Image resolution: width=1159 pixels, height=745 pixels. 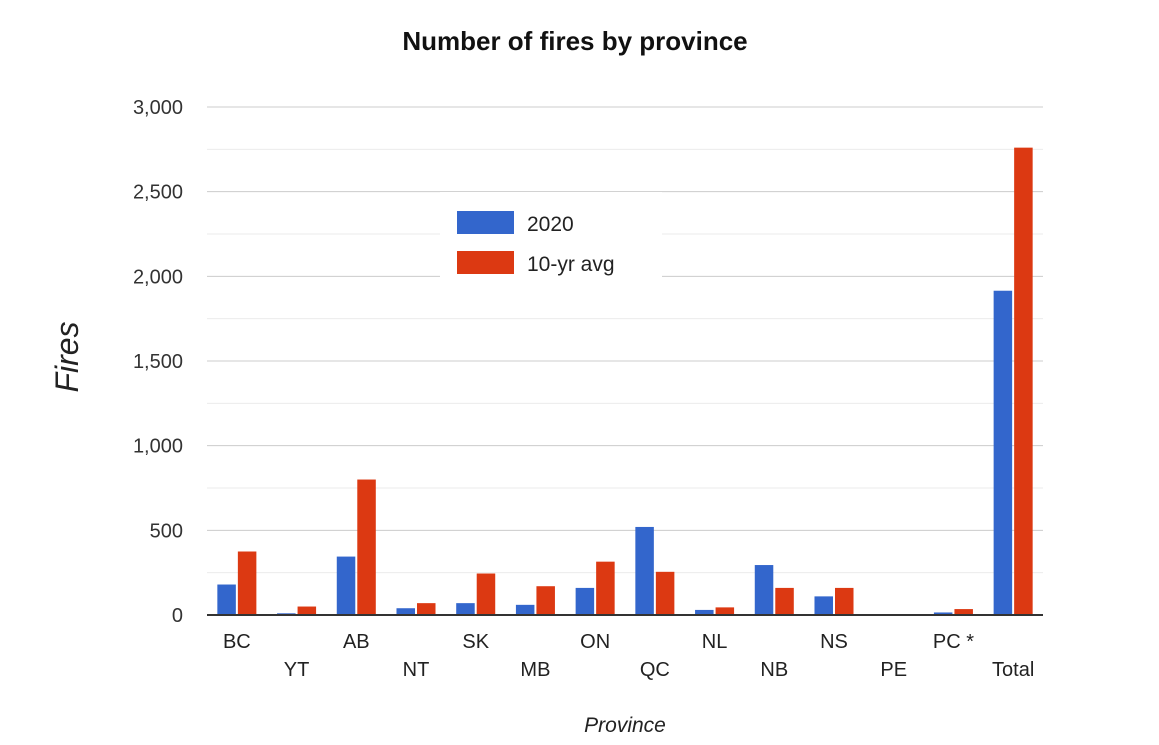 I want to click on bar-10yr-avg-sk, so click(x=486, y=594).